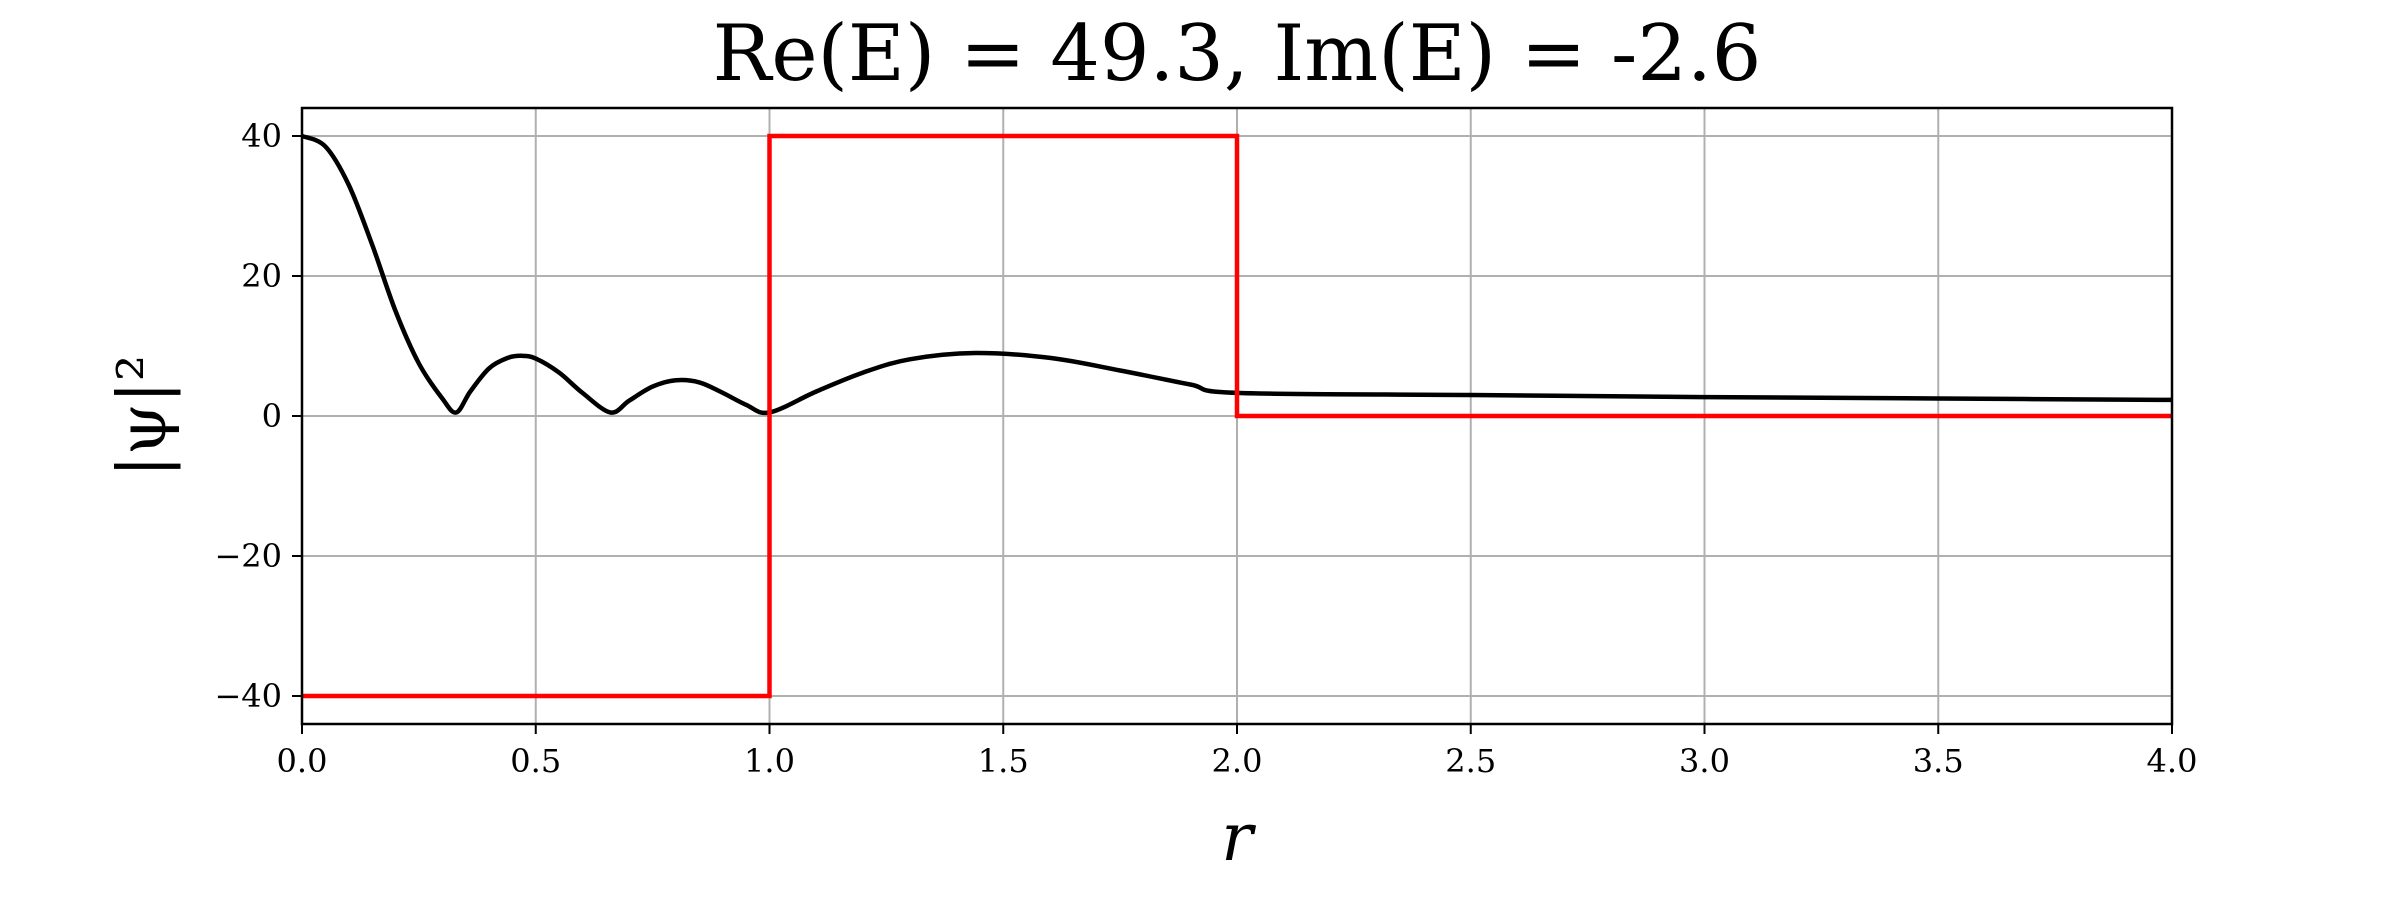  I want to click on y-tick-label: 40, so click(261, 136).